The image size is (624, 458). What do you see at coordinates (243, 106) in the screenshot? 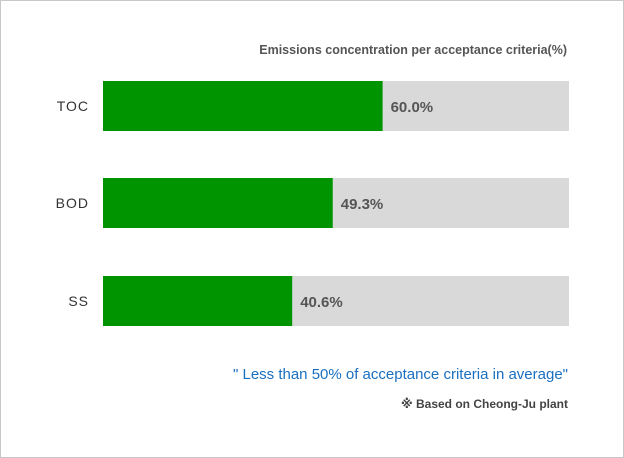
I see `bar-toc` at bounding box center [243, 106].